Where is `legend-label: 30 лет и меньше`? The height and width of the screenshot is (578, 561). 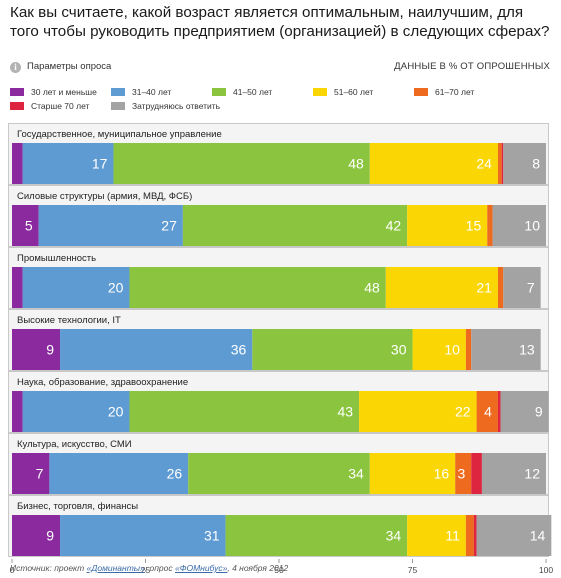 legend-label: 30 лет и меньше is located at coordinates (64, 92).